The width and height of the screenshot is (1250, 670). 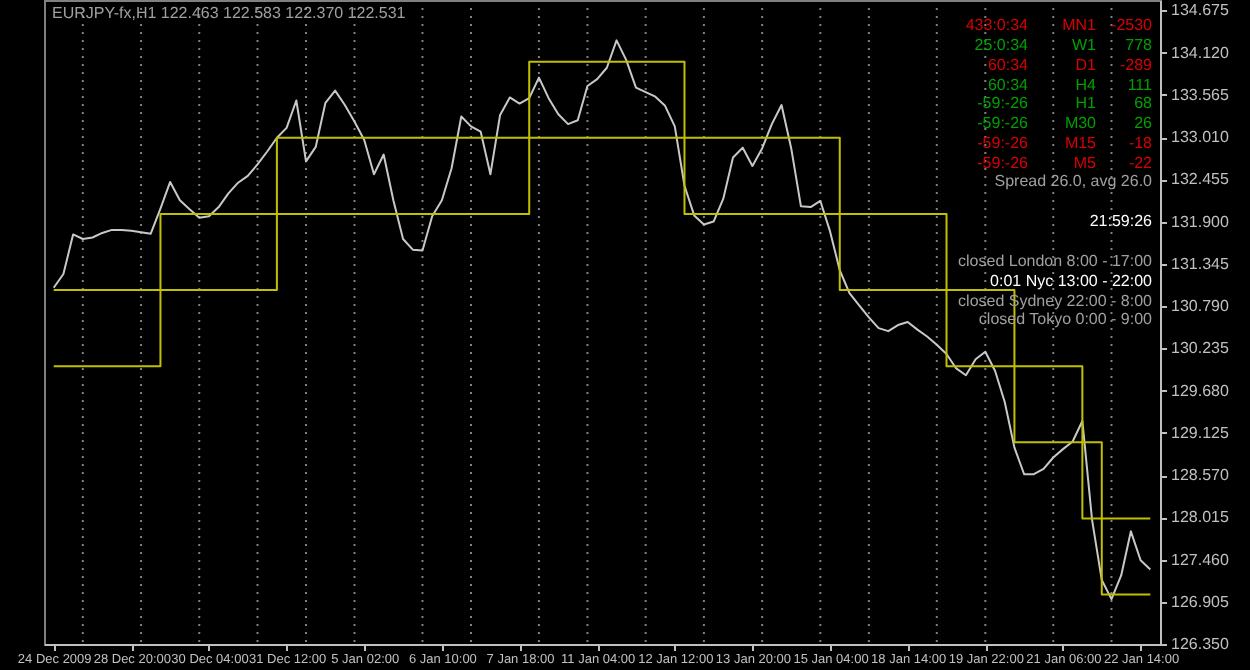 I want to click on annotation: W1, so click(x=1085, y=45).